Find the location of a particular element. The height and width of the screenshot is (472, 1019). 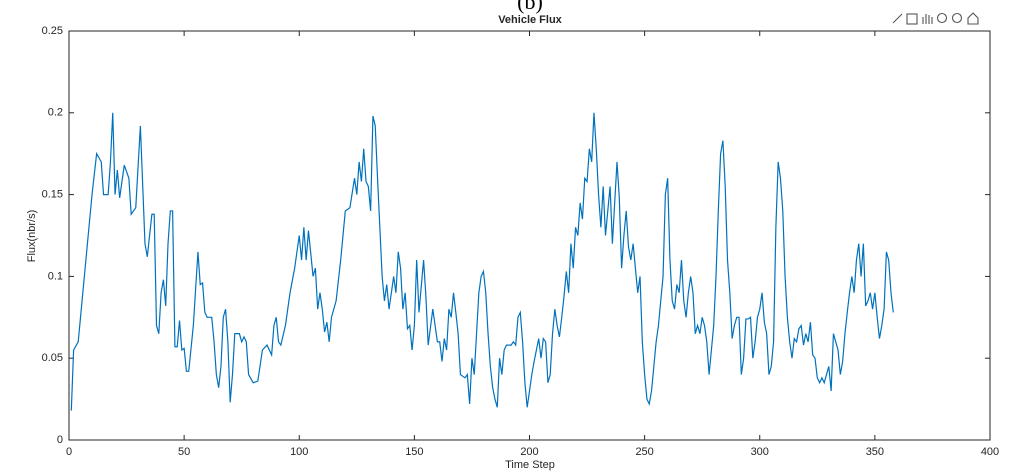

y-tick-label: 0.1 is located at coordinates (55, 276).